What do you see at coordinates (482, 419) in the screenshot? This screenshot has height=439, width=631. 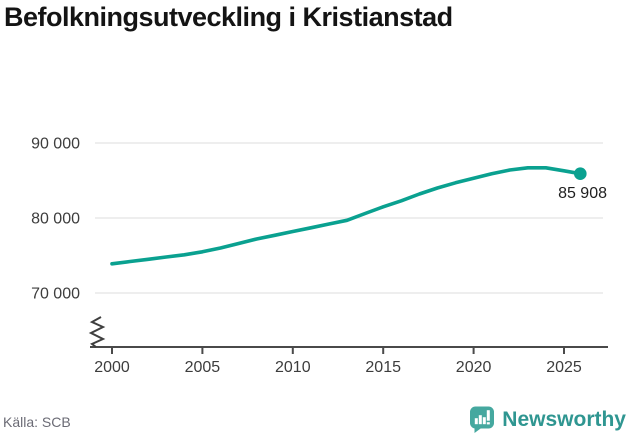 I see `newsworthy-bar-chart-icon` at bounding box center [482, 419].